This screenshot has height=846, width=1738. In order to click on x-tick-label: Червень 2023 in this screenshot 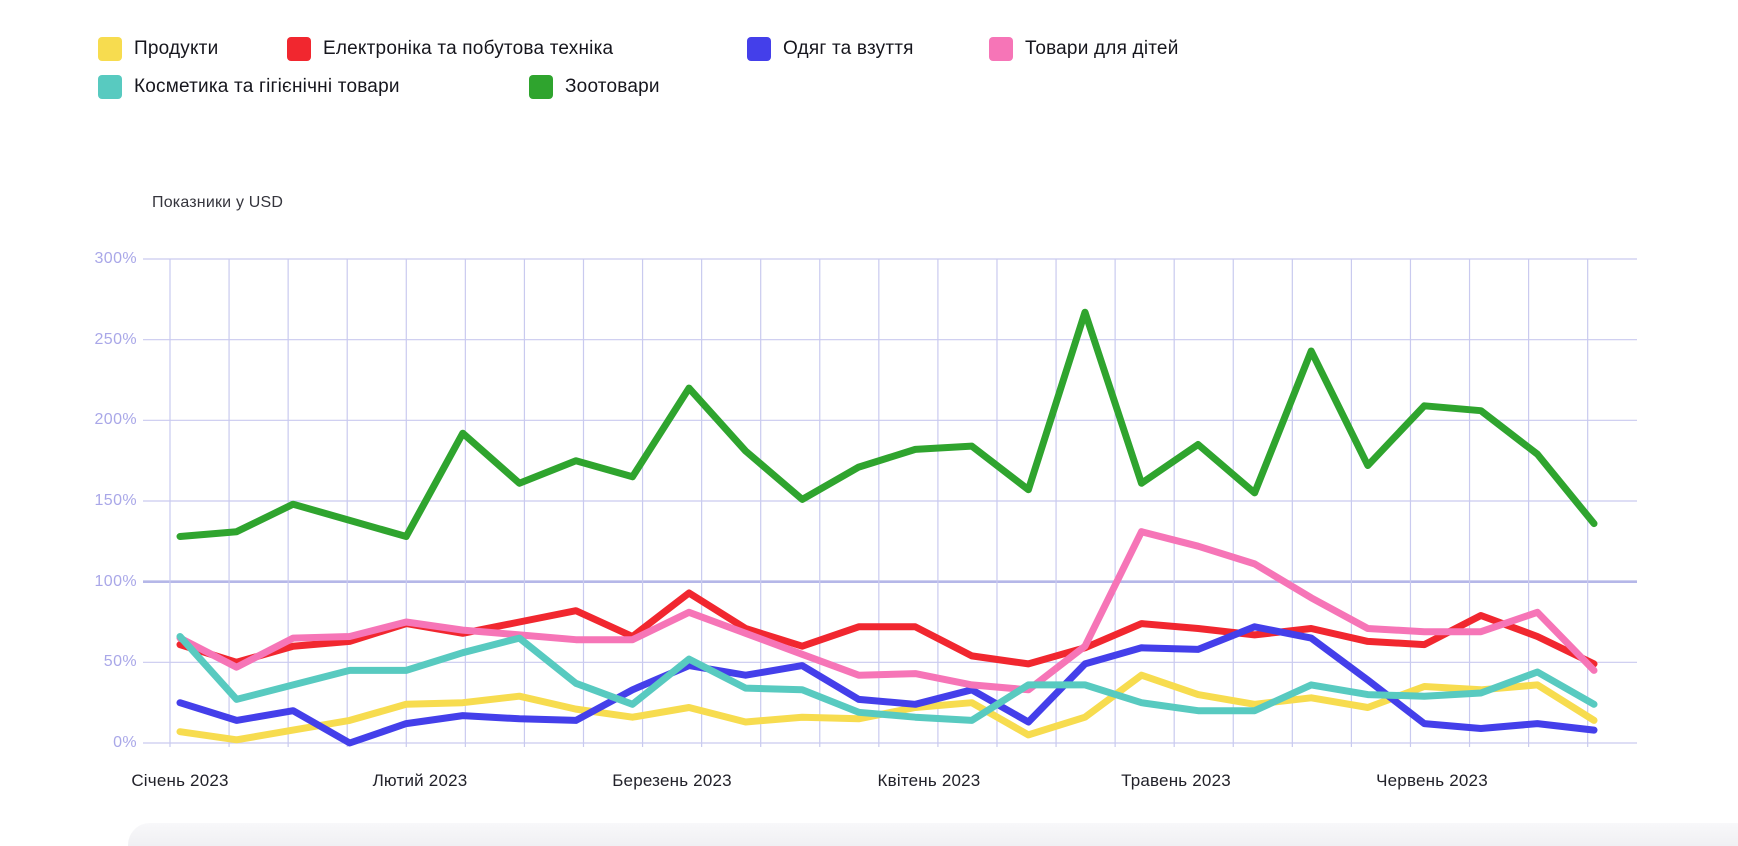, I will do `click(1432, 780)`.